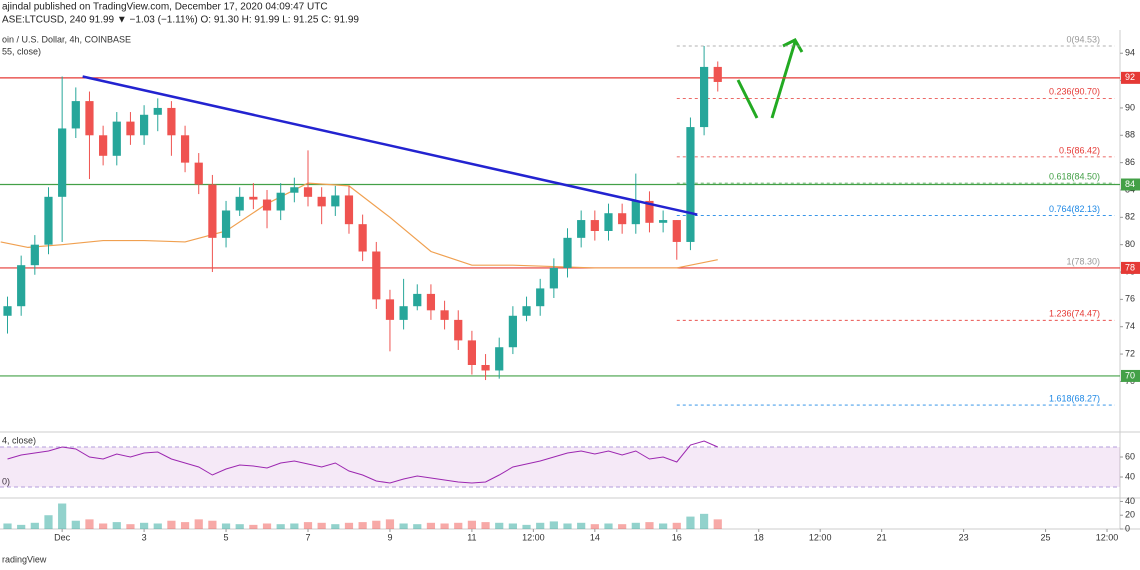 The height and width of the screenshot is (570, 1140). What do you see at coordinates (677, 537) in the screenshot?
I see `x-tick-label: 16` at bounding box center [677, 537].